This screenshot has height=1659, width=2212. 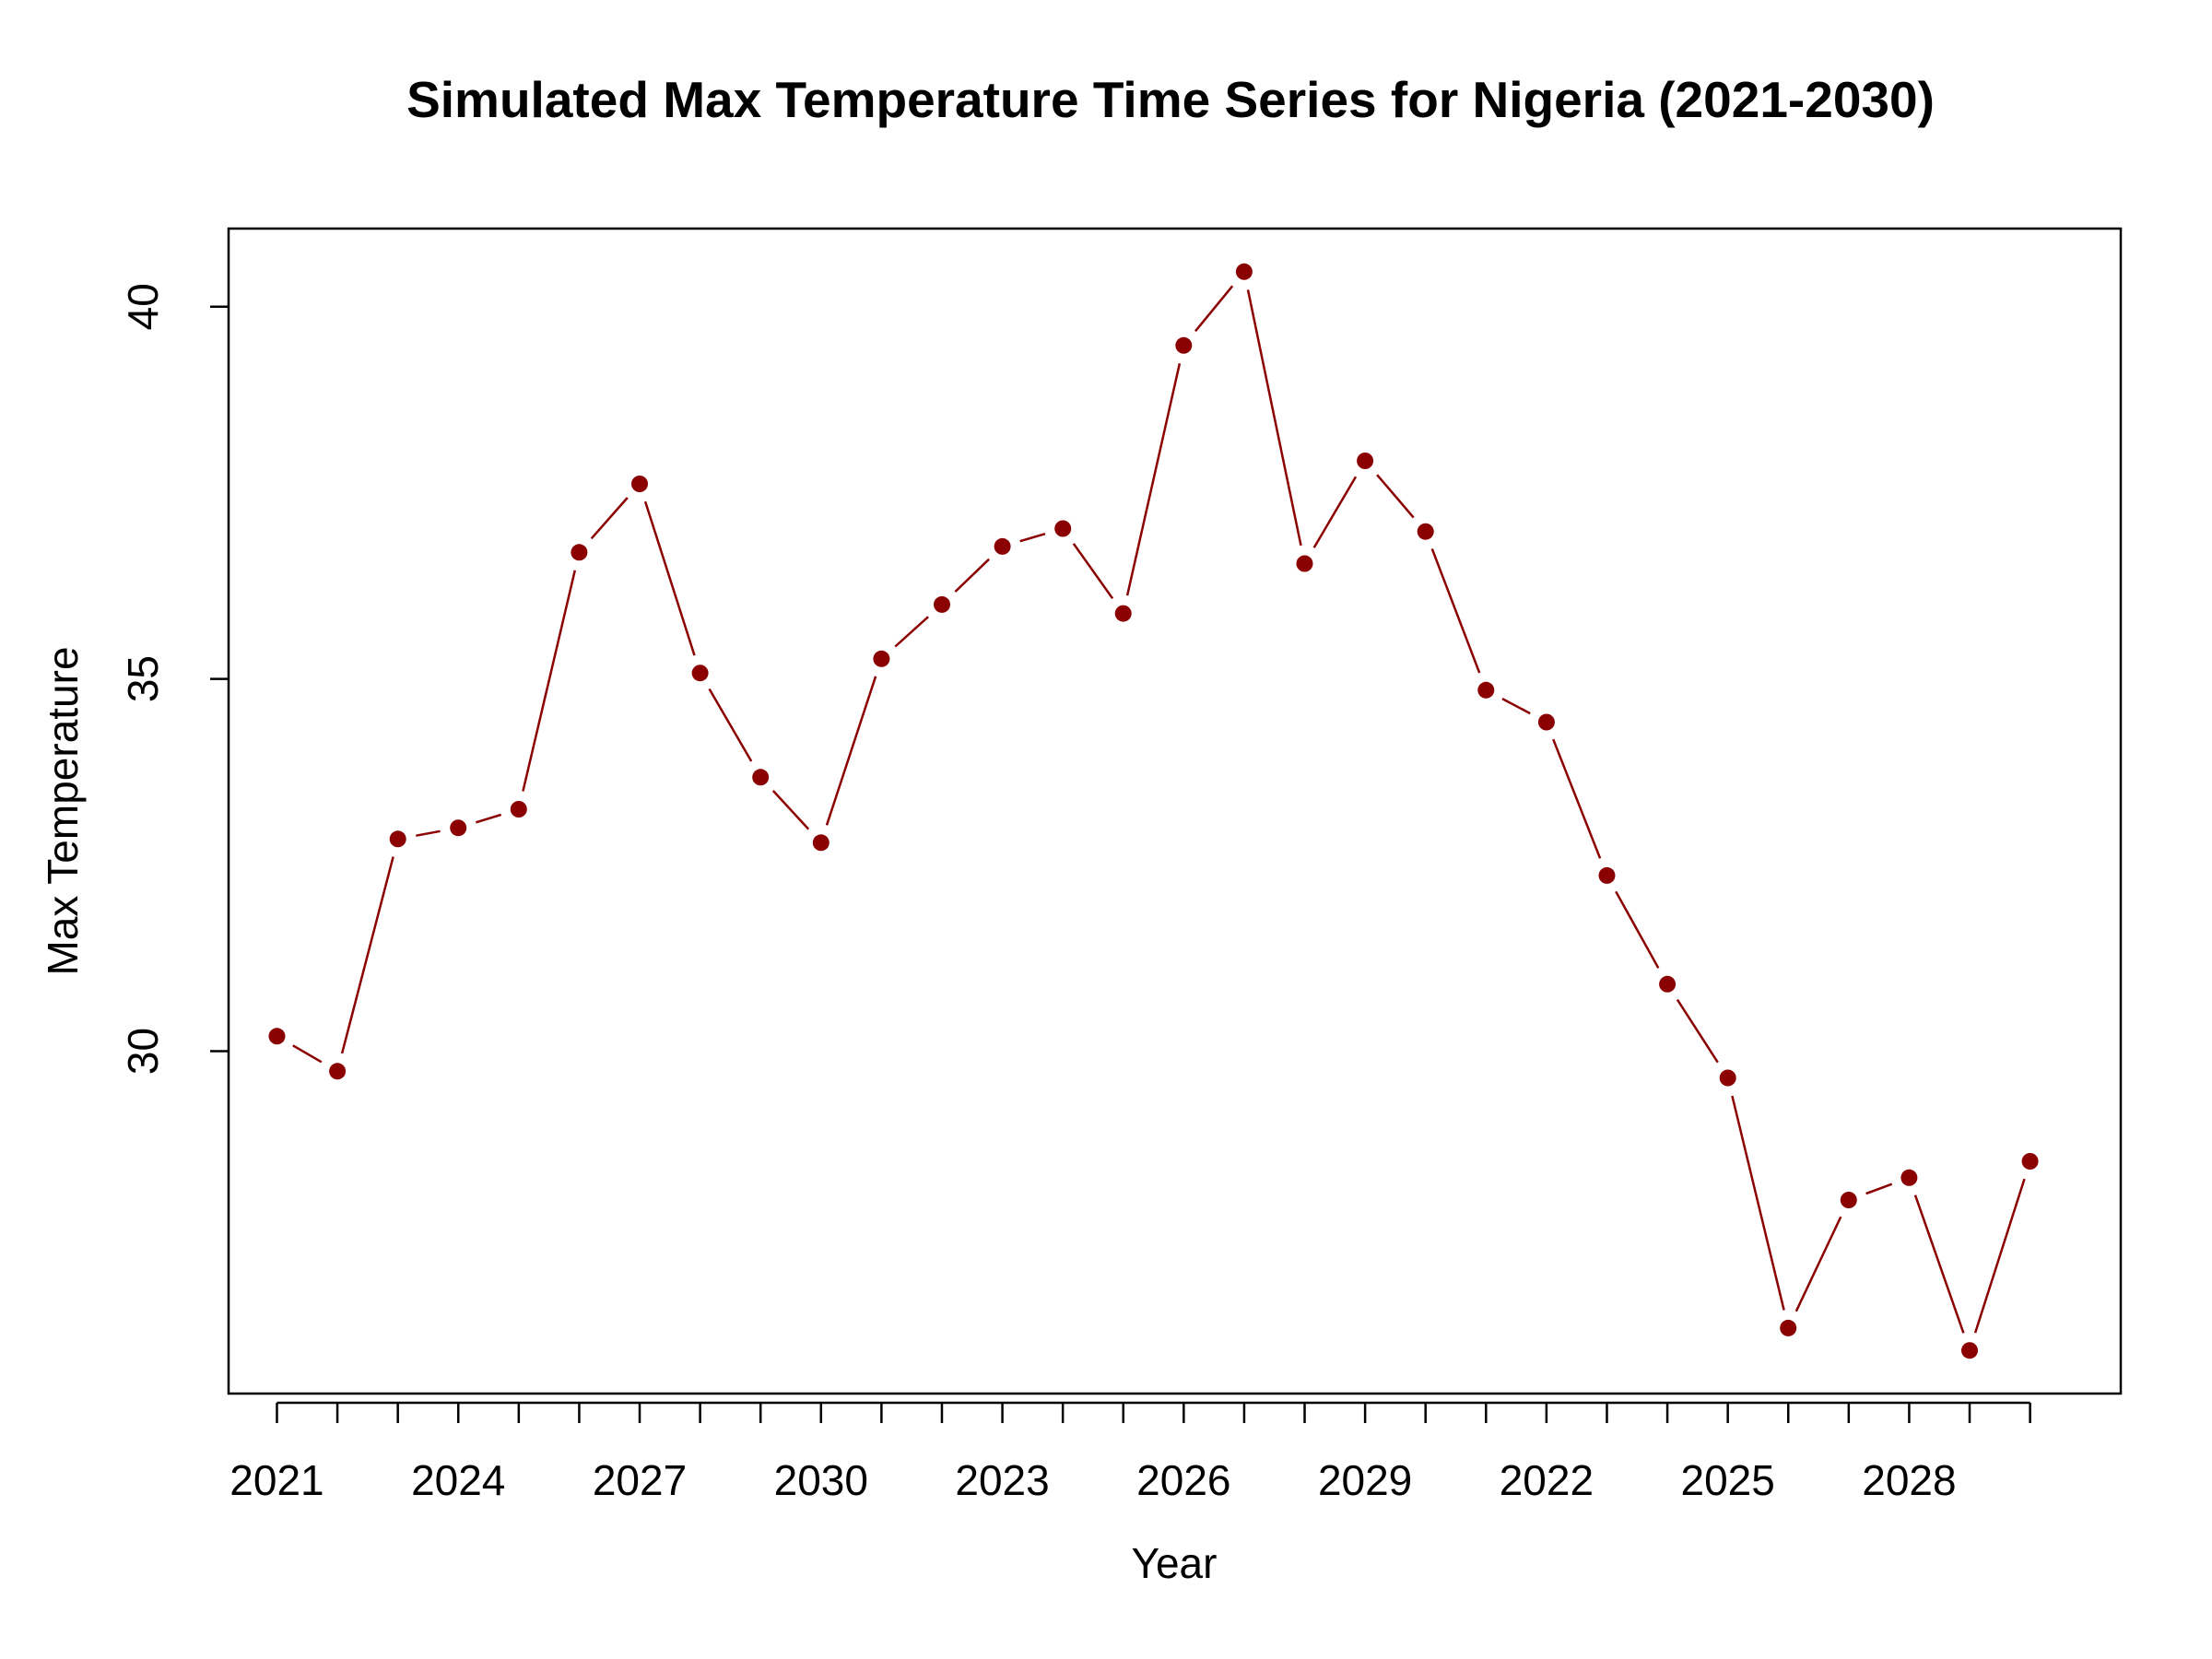 I want to click on y-axis-label: Max Temperature, so click(x=63, y=810).